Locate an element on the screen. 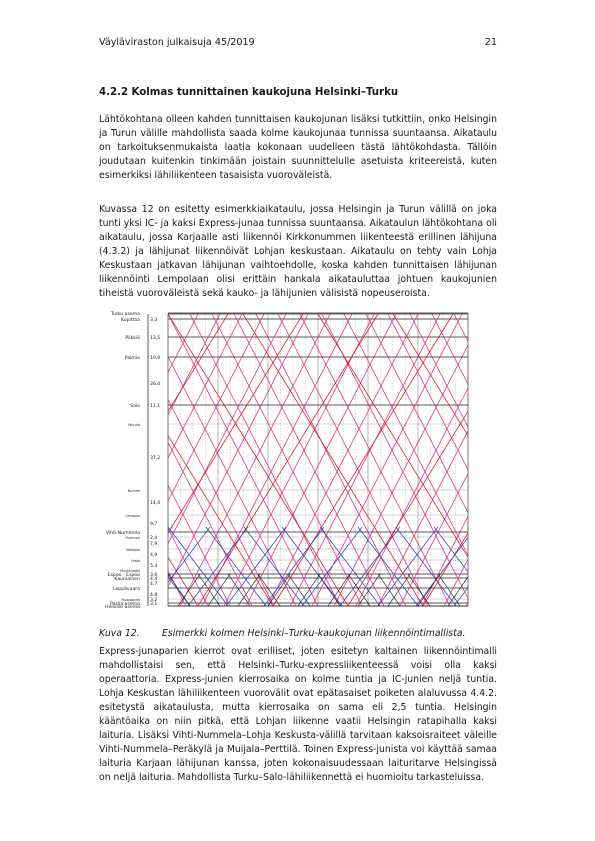 Image resolution: width=595 pixels, height=841 pixels. caption-number: Kuva 12. is located at coordinates (119, 633).